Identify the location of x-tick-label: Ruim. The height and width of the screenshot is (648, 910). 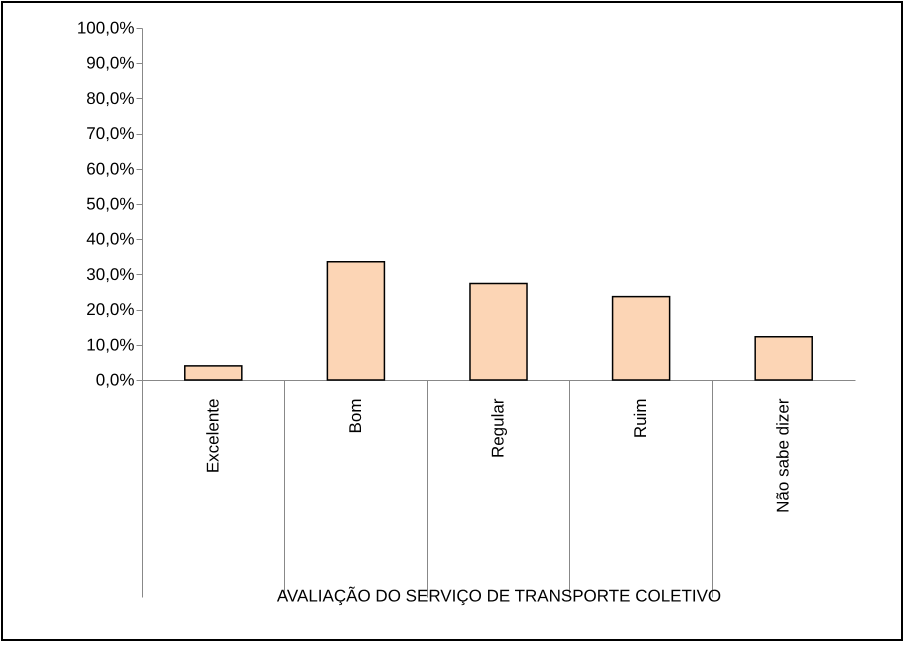
(640, 418).